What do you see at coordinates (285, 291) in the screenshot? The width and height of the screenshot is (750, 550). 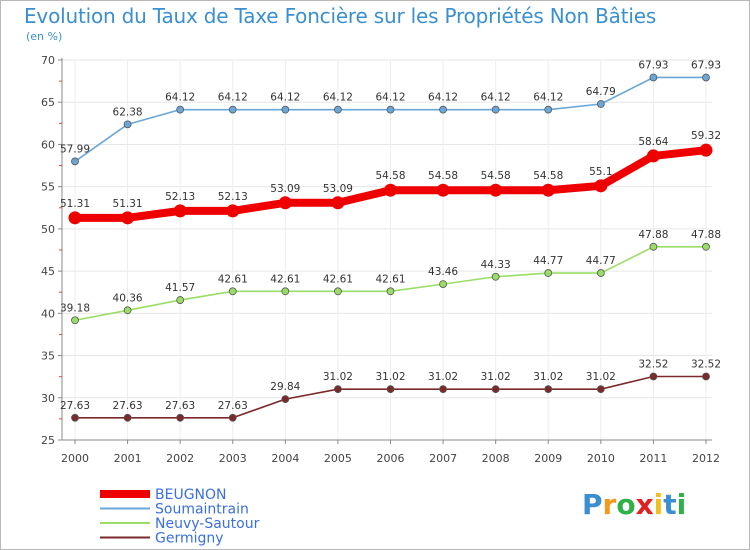 I see `point-neuvy-sautour-2004` at bounding box center [285, 291].